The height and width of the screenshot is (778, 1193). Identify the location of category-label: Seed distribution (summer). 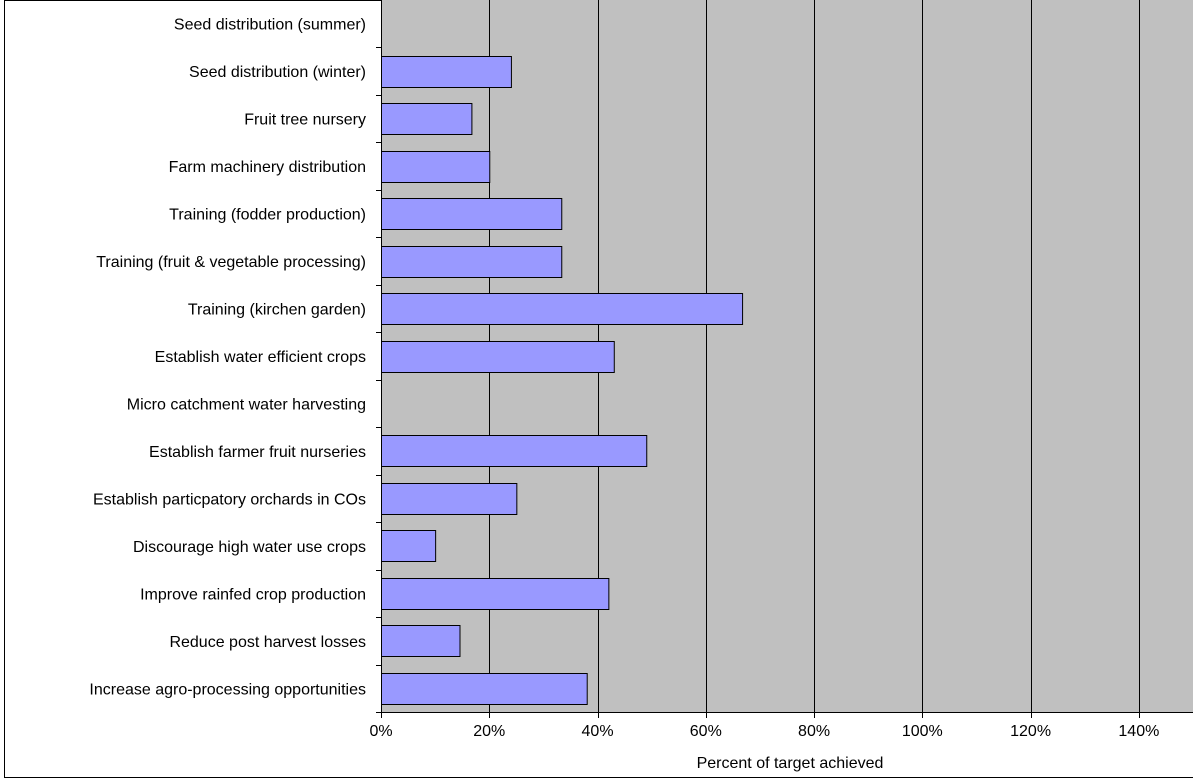
(270, 25).